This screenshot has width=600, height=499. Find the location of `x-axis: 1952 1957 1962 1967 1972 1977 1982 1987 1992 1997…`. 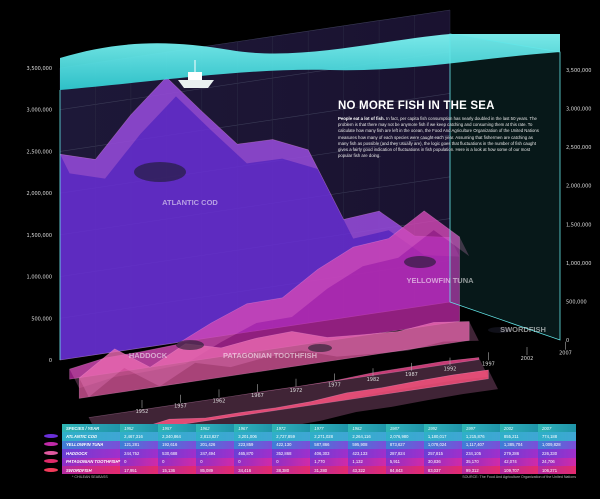

x-axis: 1952 1957 1962 1967 1972 1977 1982 1987 1992 1997… is located at coordinates (354, 378).